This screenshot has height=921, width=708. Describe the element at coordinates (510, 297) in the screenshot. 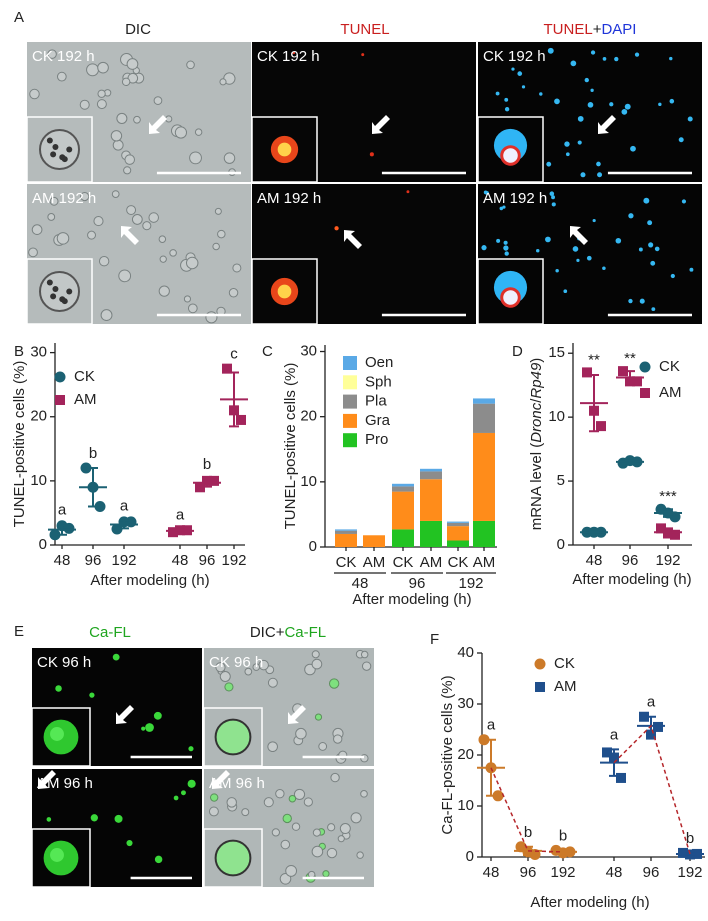

I see `inset-core` at that location.